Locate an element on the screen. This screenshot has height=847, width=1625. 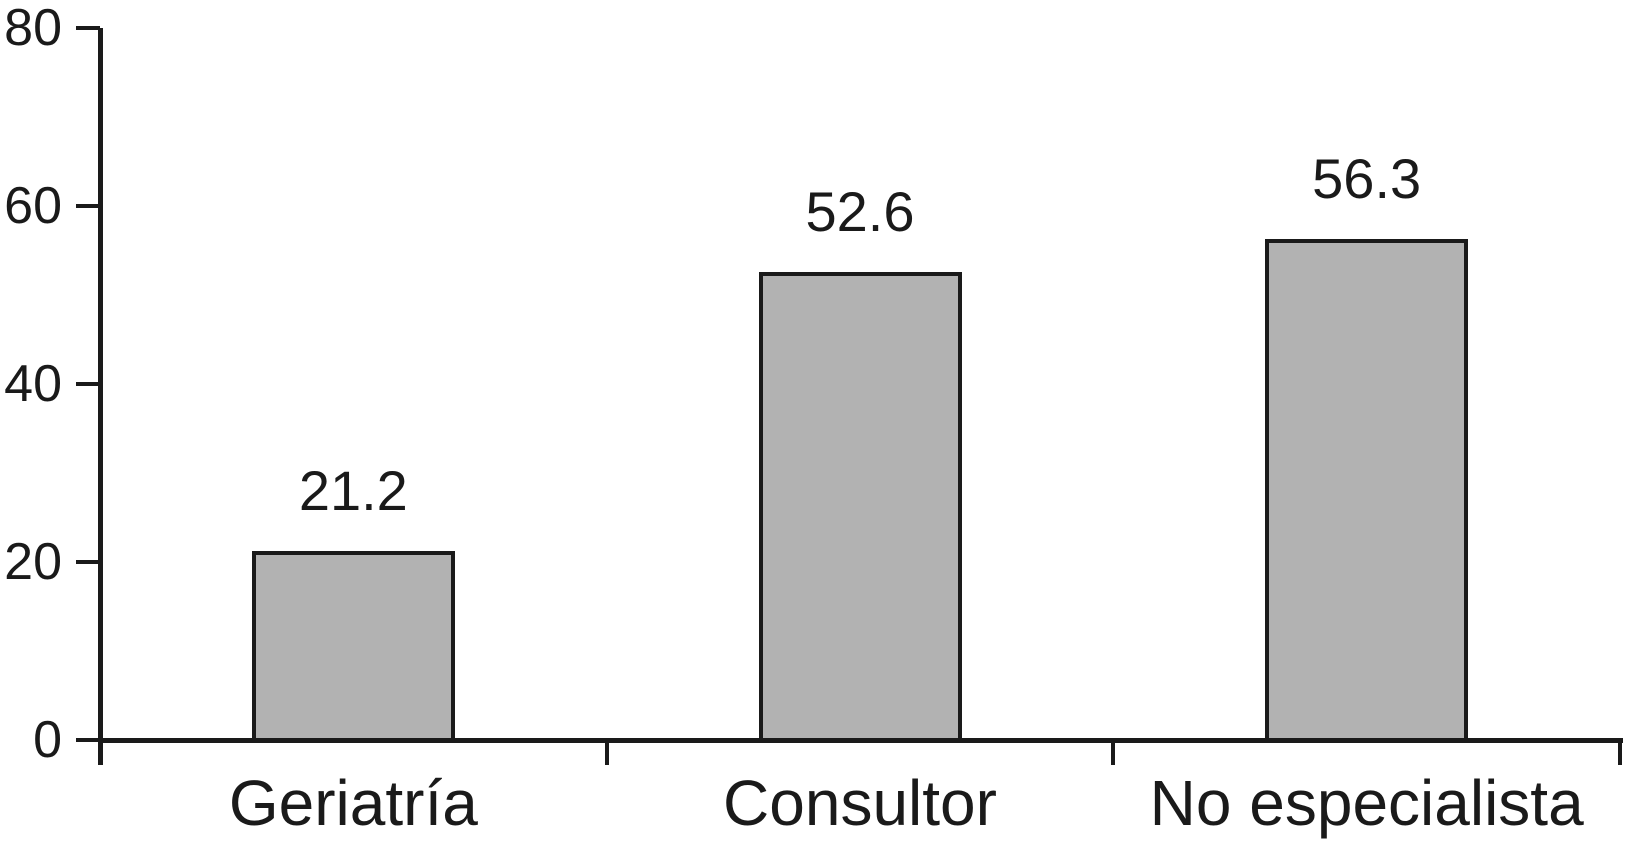
y-axis-tick-label: 80 is located at coordinates (33, 28).